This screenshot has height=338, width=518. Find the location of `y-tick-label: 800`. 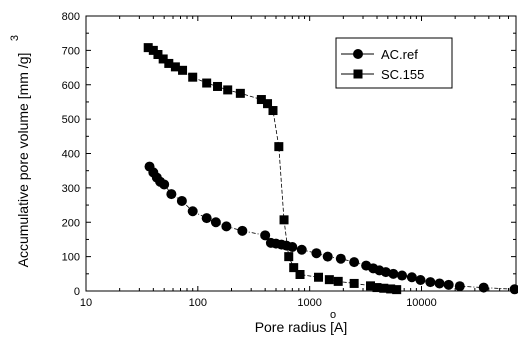

y-tick-label: 800 is located at coordinates (71, 17).